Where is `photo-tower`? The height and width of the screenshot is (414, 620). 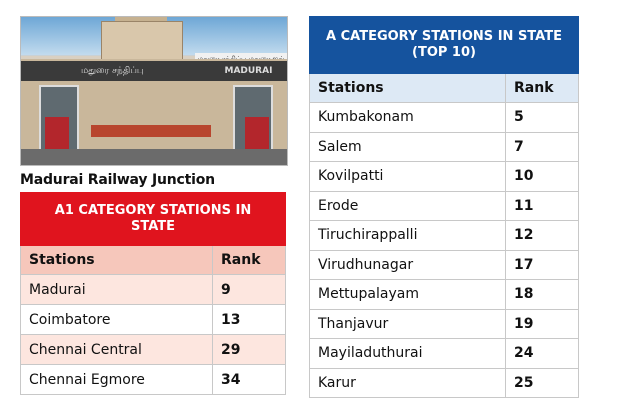 photo-tower is located at coordinates (142, 41).